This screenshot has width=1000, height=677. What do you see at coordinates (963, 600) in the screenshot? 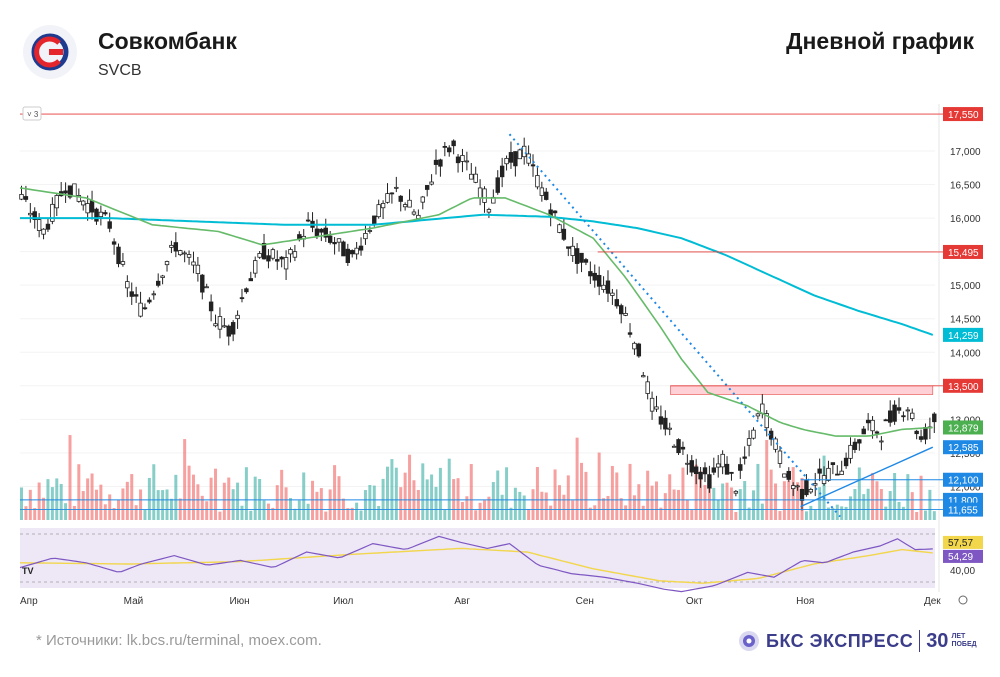
I see `settings-icon` at bounding box center [963, 600].